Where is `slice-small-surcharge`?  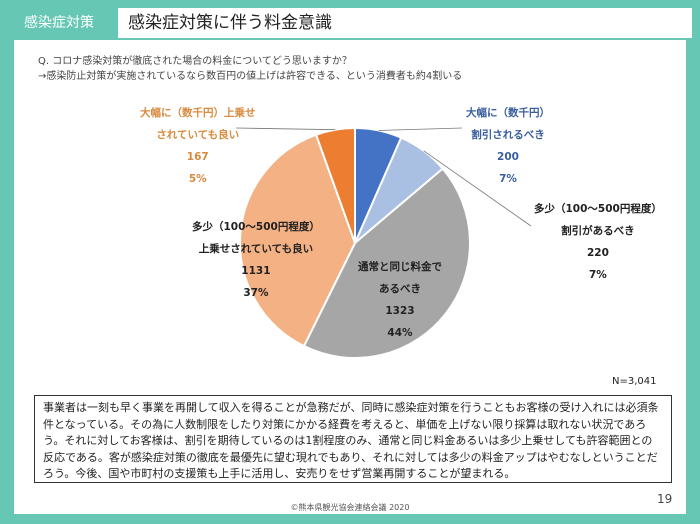 slice-small-surcharge is located at coordinates (298, 240).